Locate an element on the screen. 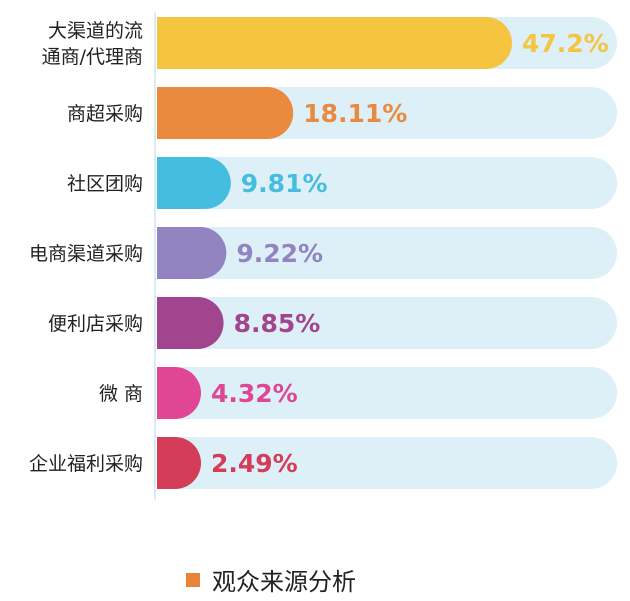 This screenshot has width=630, height=601. legend: 观众来源分析 is located at coordinates (271, 579).